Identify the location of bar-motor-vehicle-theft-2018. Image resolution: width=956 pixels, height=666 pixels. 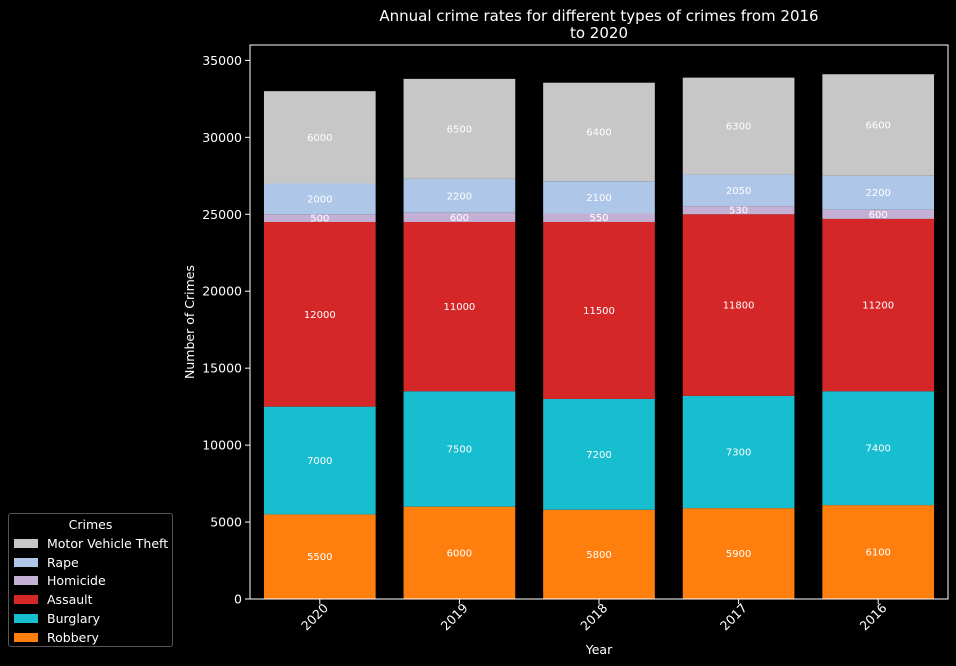
(599, 132).